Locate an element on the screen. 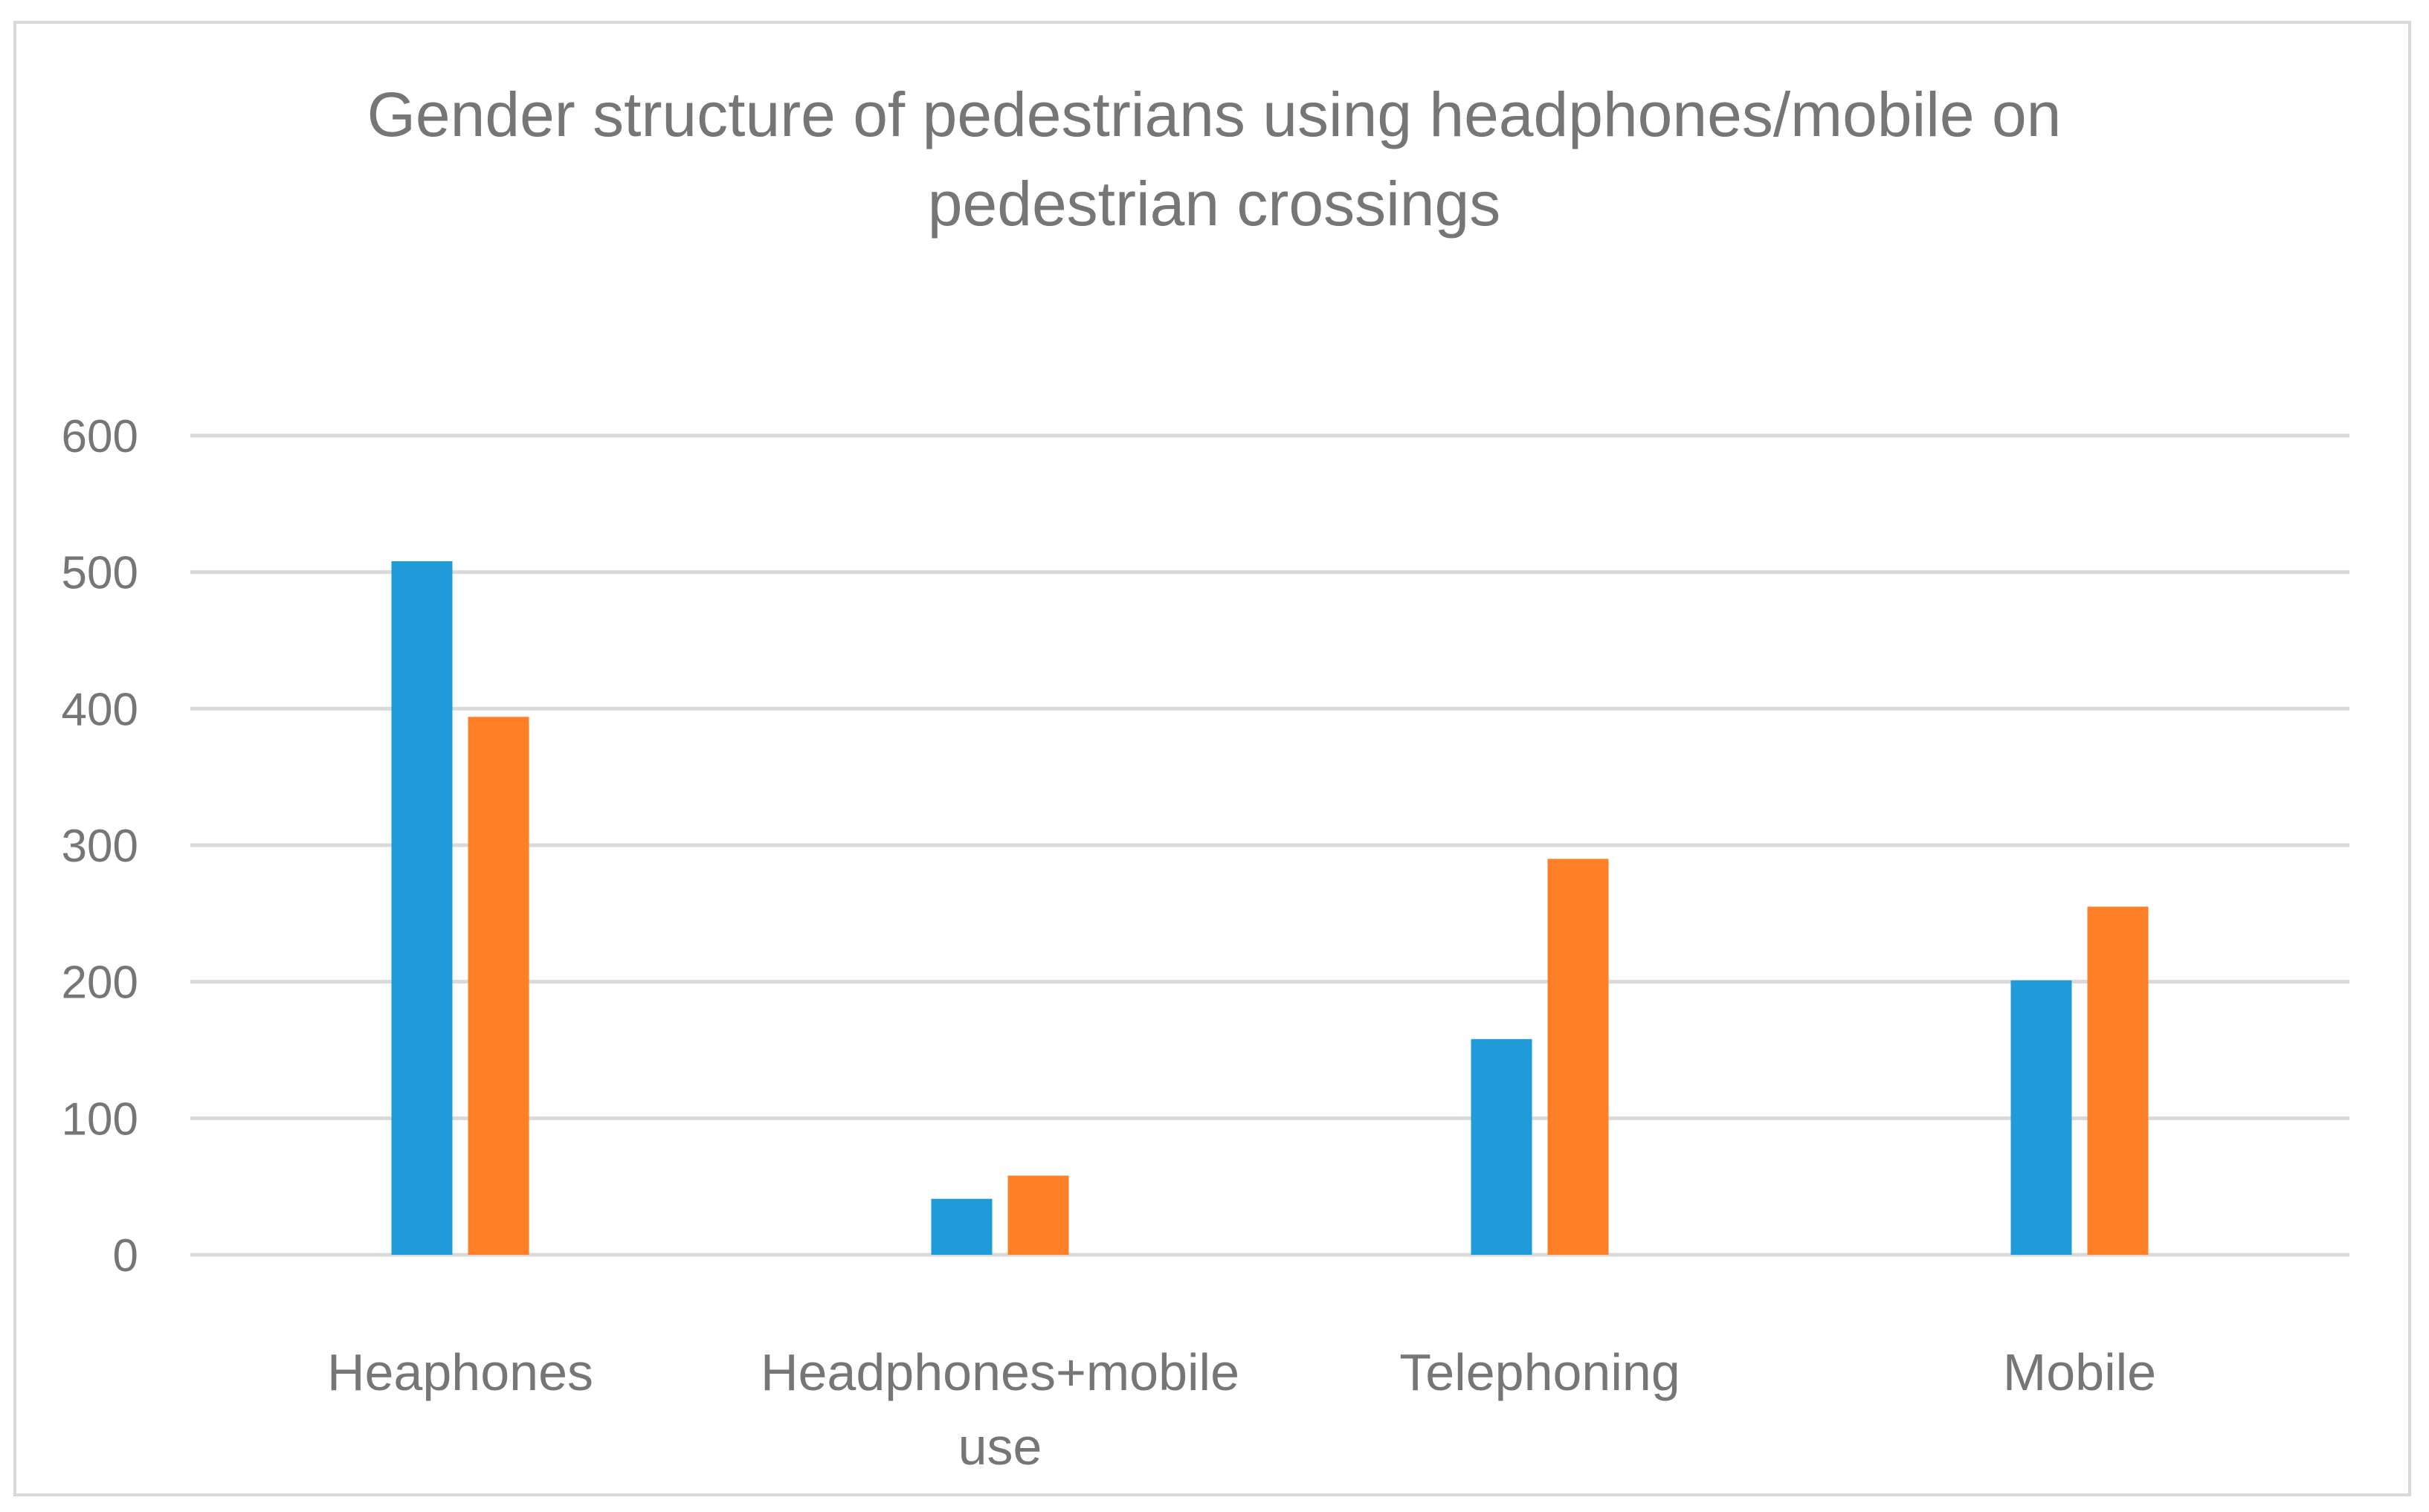 The width and height of the screenshot is (2429, 1512). y-axis-ticks: 0 100 200 300 400 500 600 is located at coordinates (100, 847).